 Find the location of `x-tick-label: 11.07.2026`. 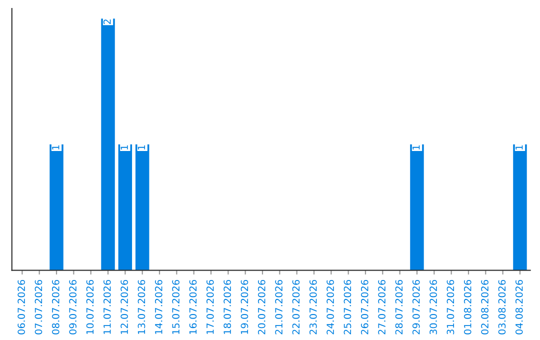

x-tick-label: 11.07.2026 is located at coordinates (107, 307).